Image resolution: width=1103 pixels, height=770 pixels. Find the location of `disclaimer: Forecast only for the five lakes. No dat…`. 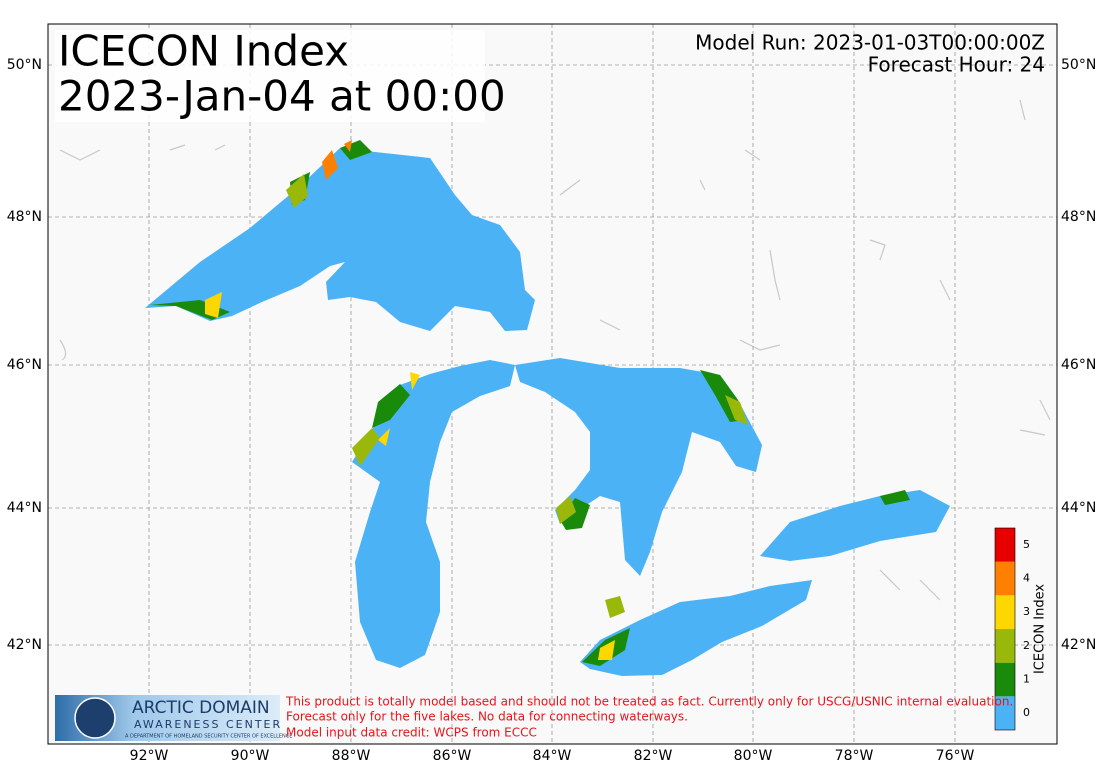

disclaimer: Forecast only for the five lakes. No dat… is located at coordinates (487, 717).